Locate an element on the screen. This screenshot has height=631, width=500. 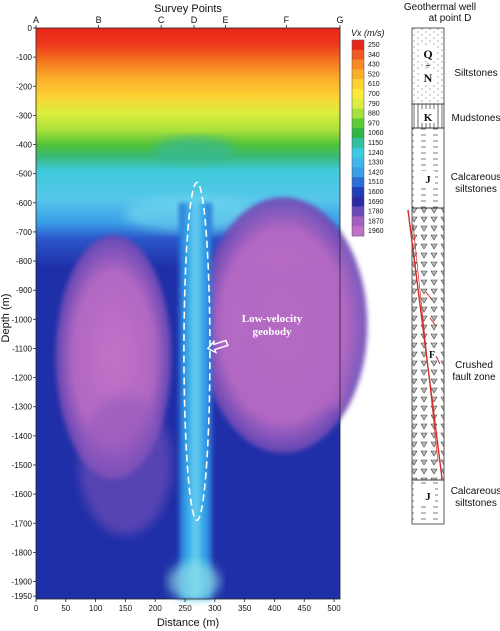
fault-line is located at coordinates (425, 344).